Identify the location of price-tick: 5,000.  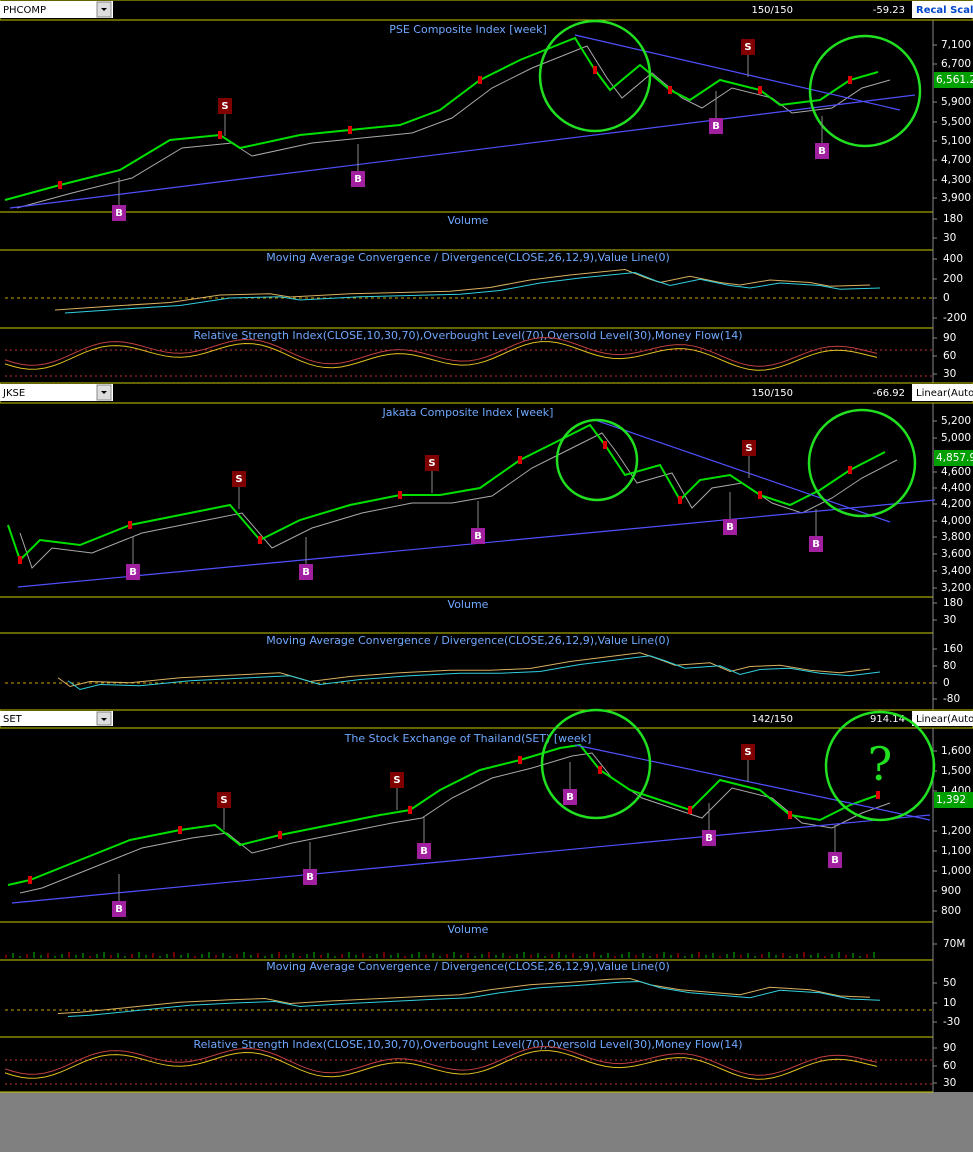
(956, 438).